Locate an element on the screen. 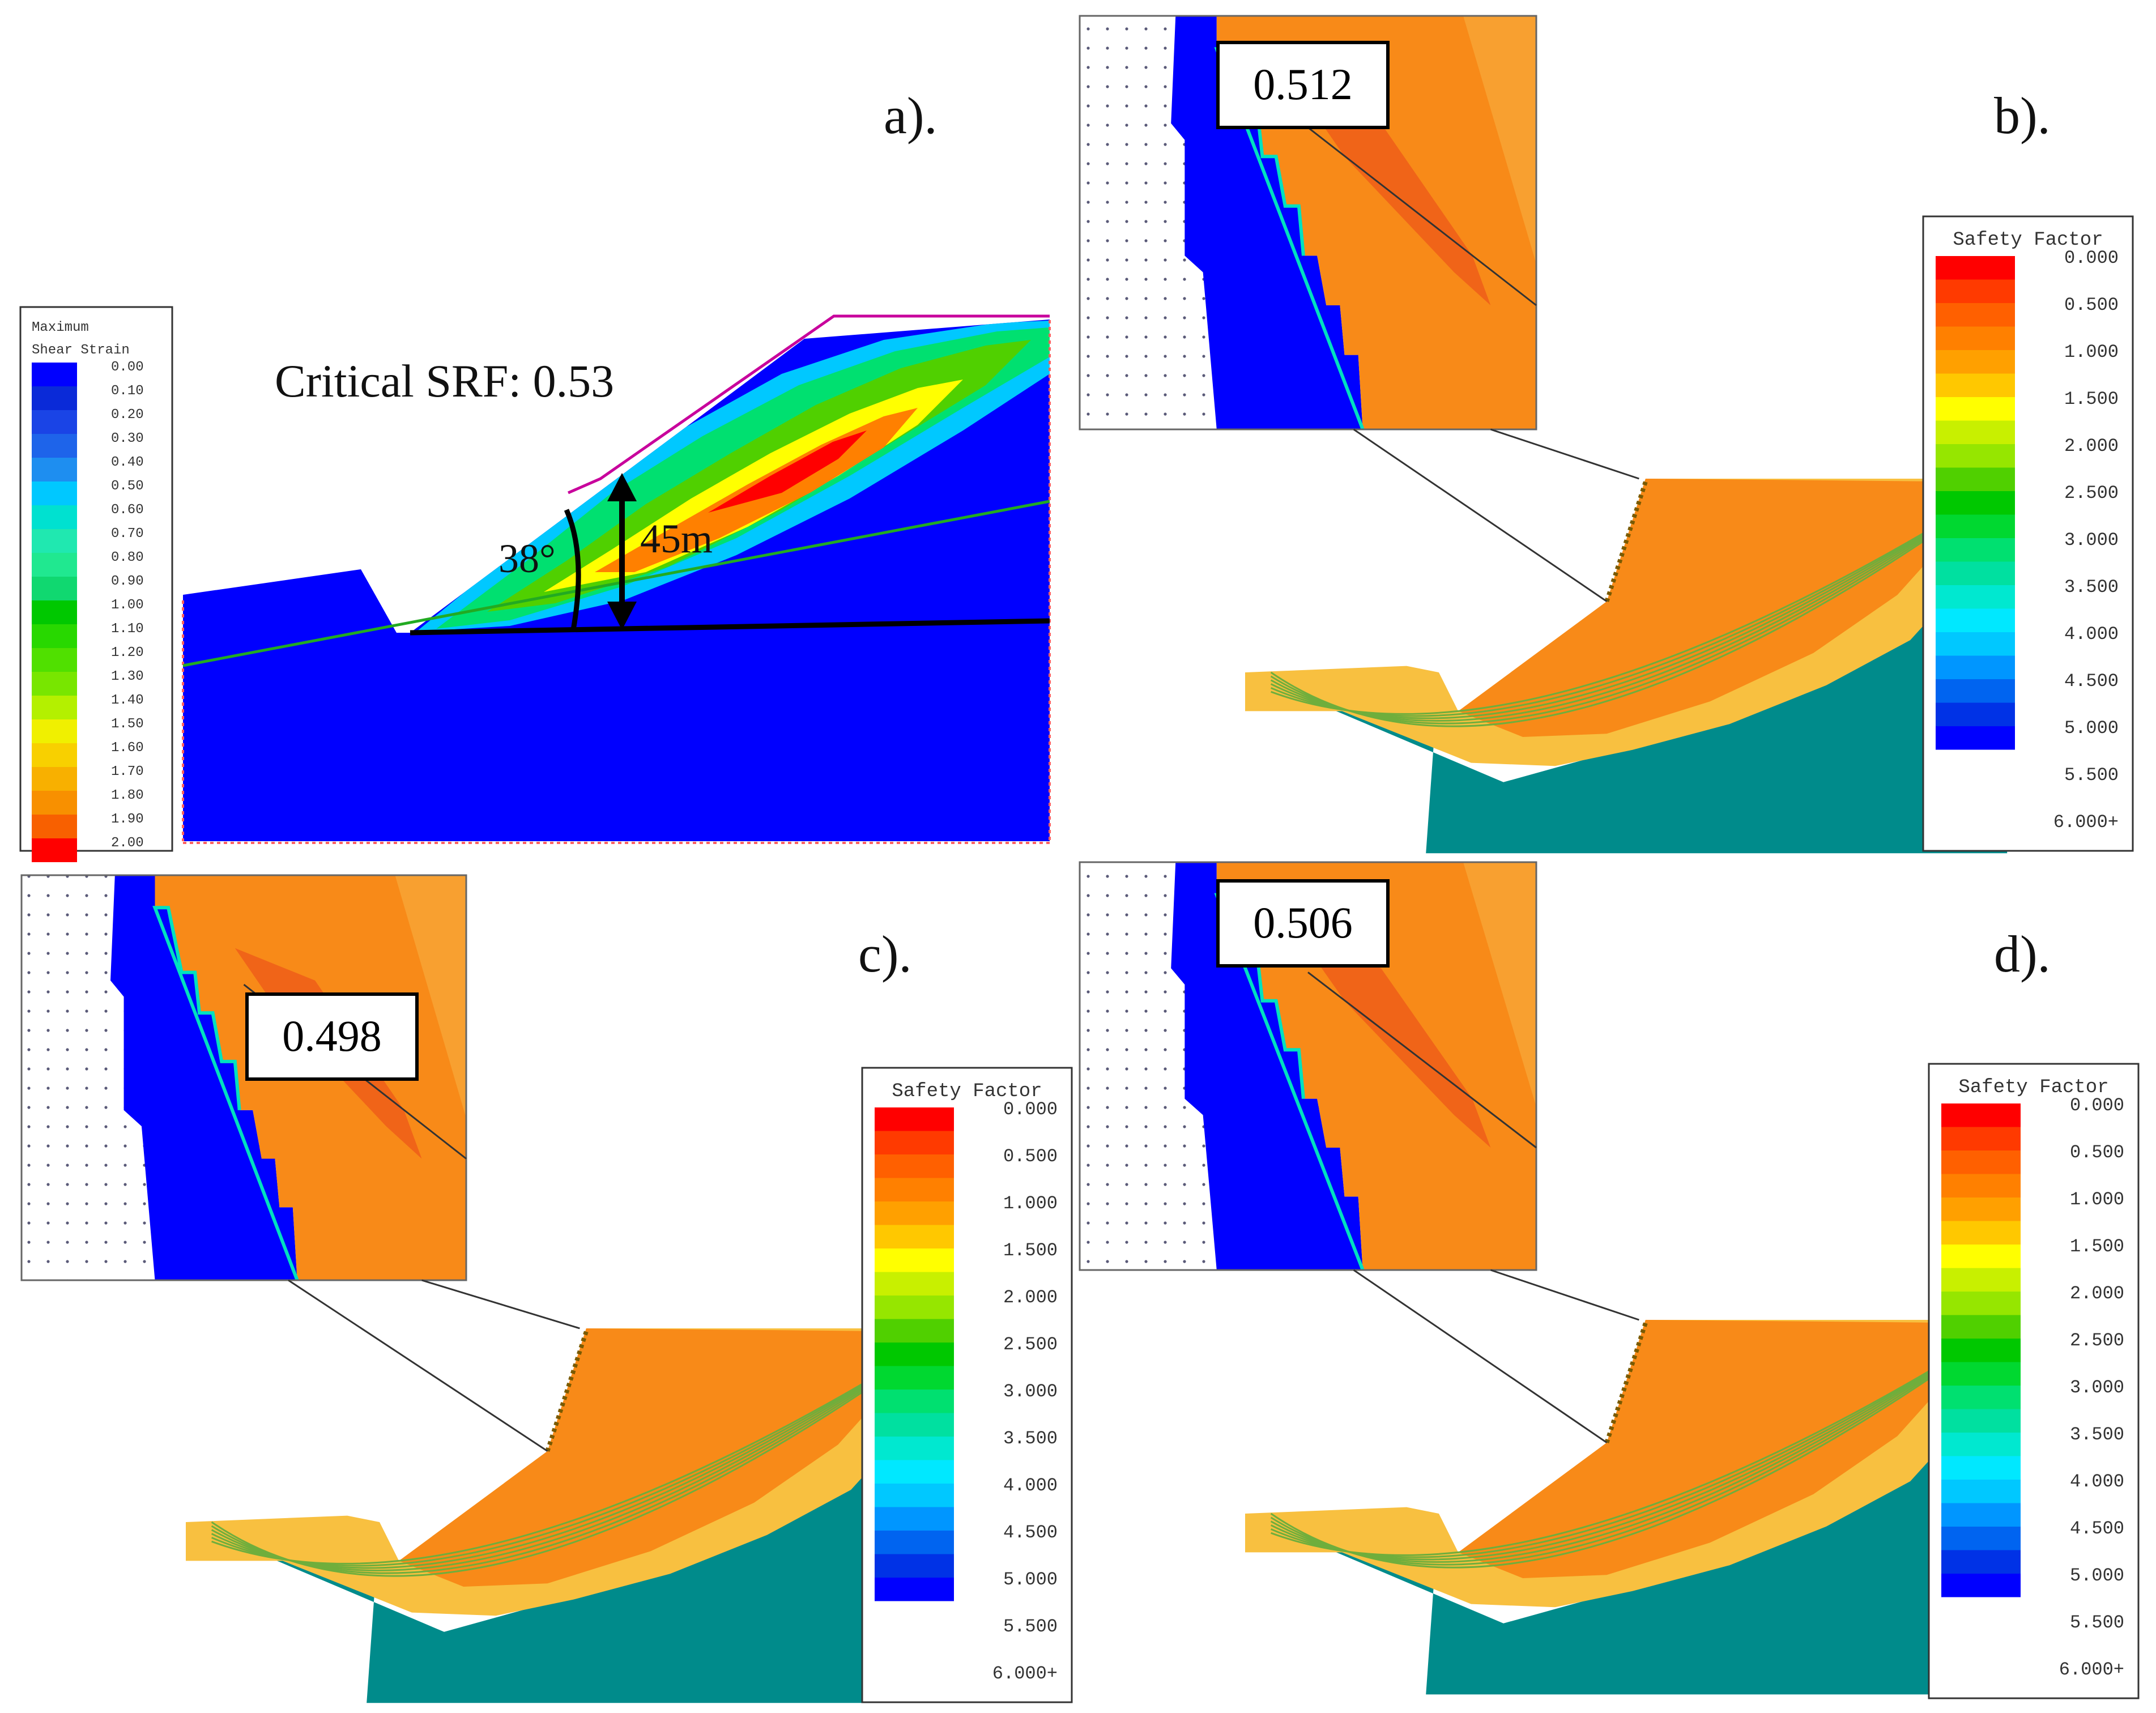  water-table-line is located at coordinates (616, 583).